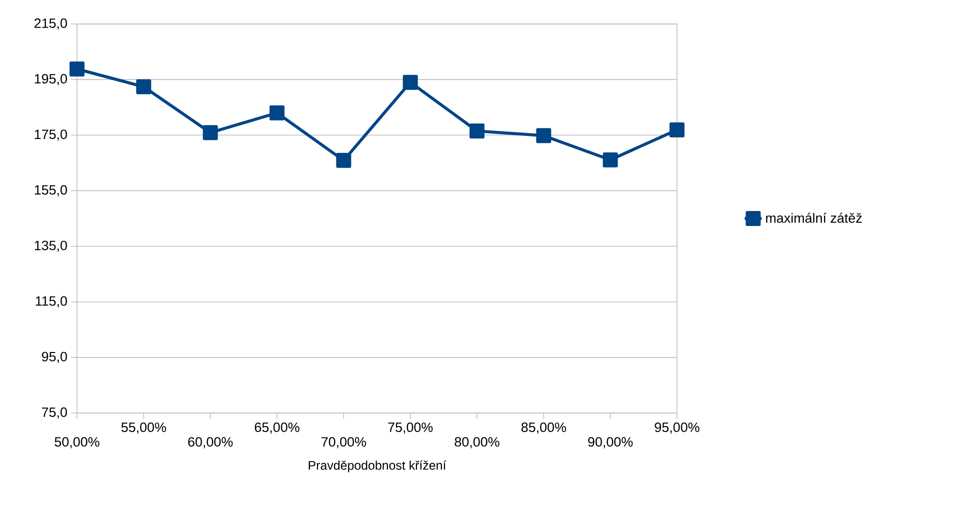  Describe the element at coordinates (54, 413) in the screenshot. I see `y-tick-label: 75,0` at that location.